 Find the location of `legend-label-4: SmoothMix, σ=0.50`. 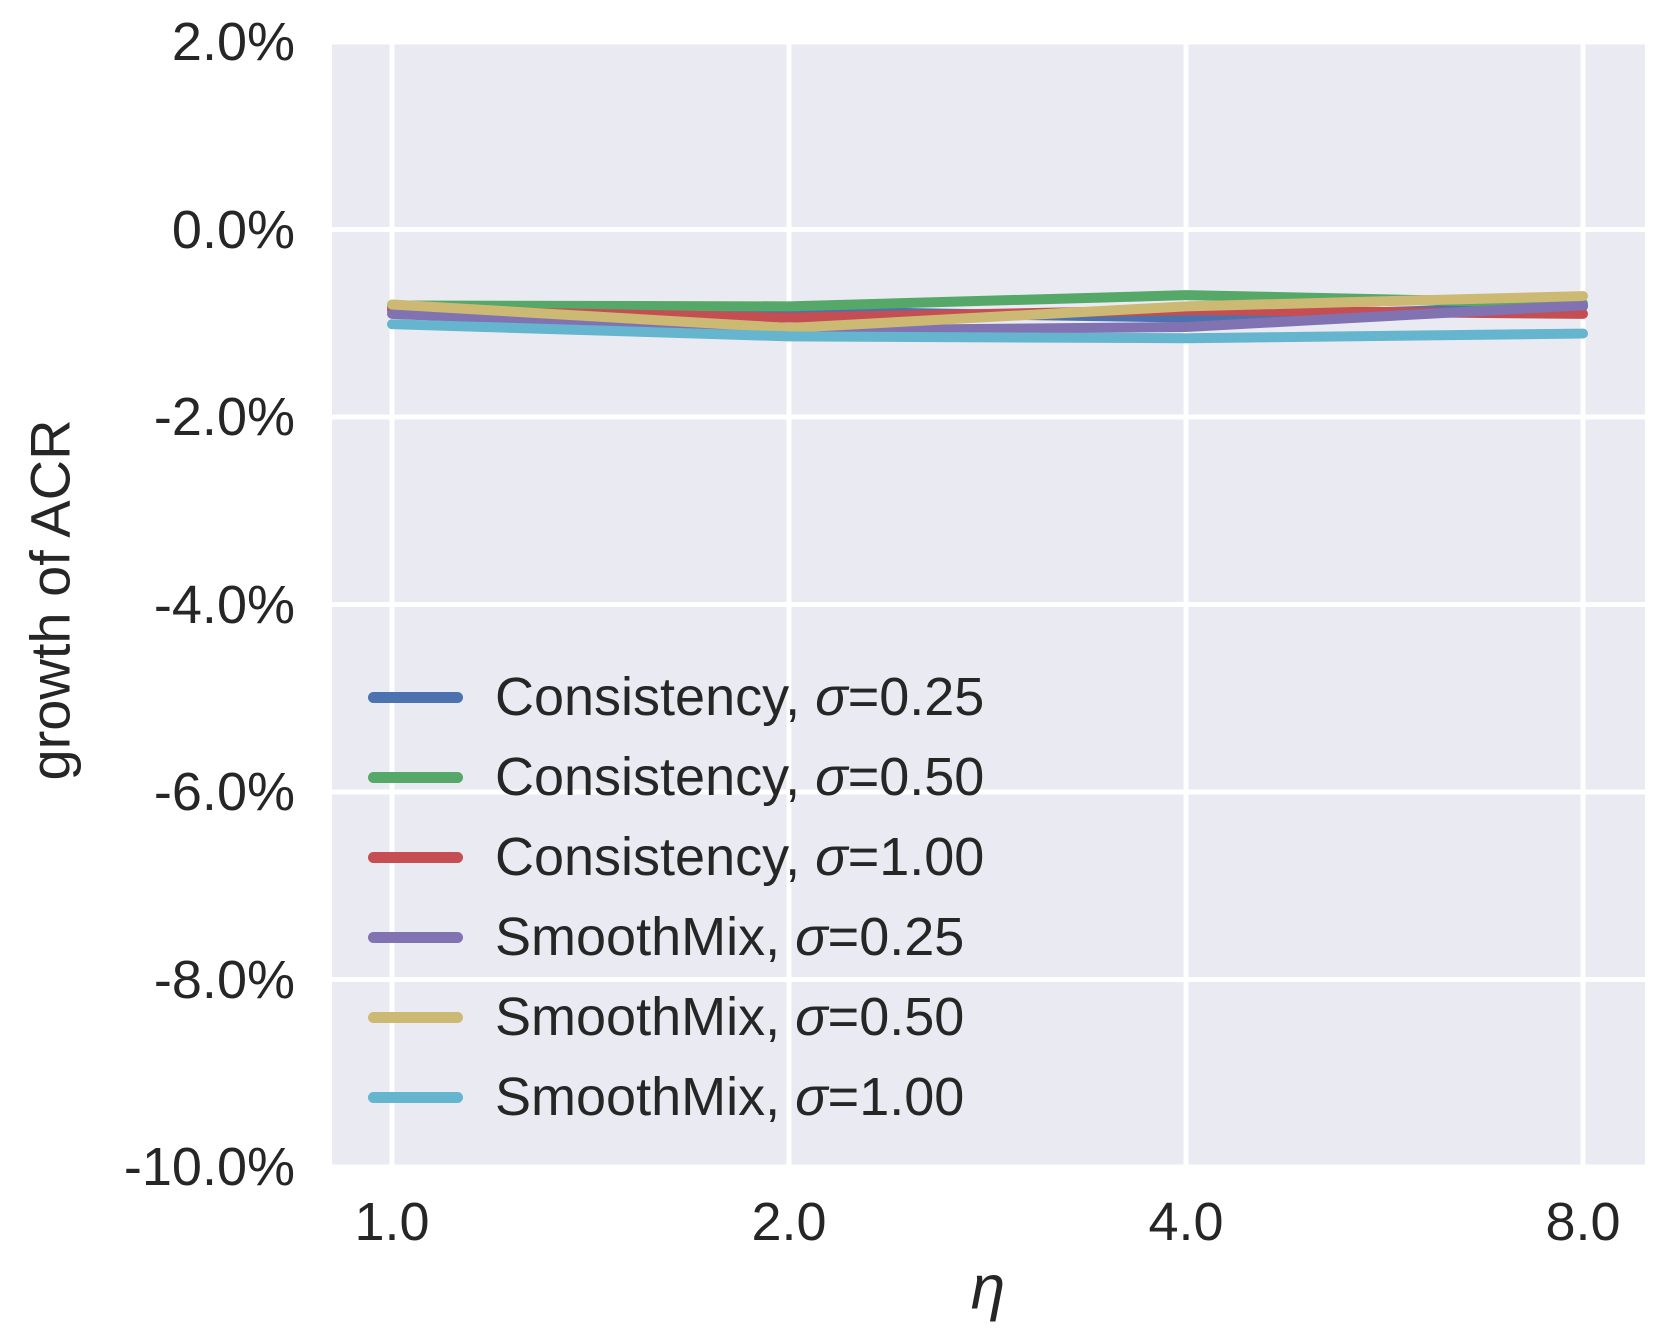

legend-label-4: SmoothMix, σ=0.50 is located at coordinates (730, 1017).